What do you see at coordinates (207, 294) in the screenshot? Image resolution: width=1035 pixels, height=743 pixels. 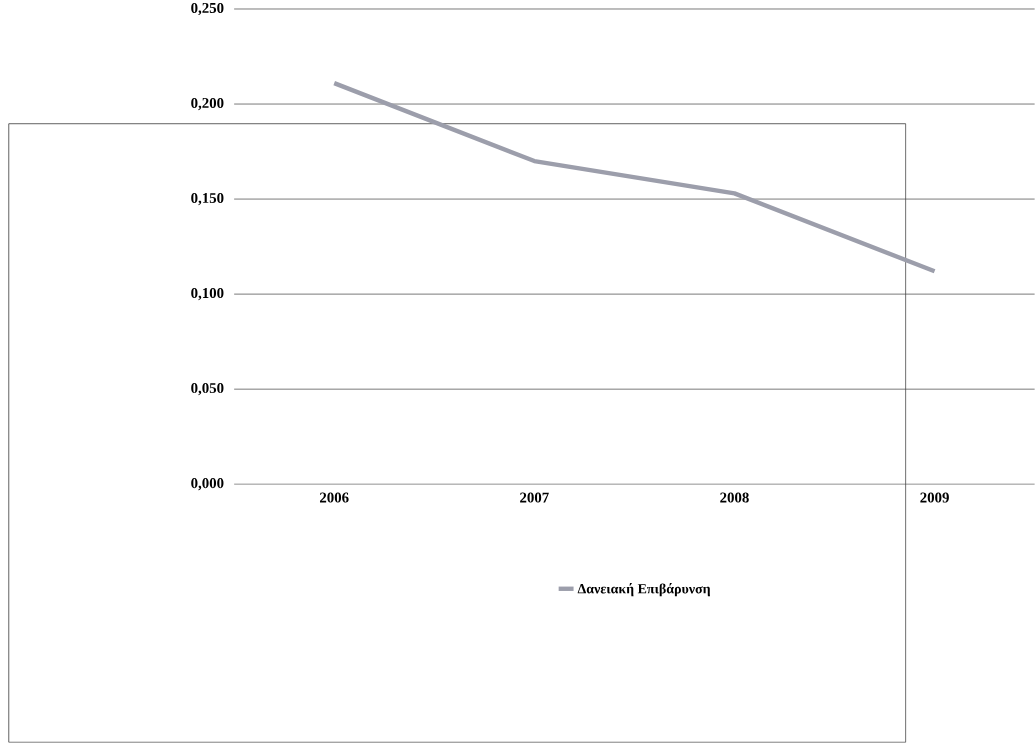 I see `y-tick-label: 0,100` at bounding box center [207, 294].